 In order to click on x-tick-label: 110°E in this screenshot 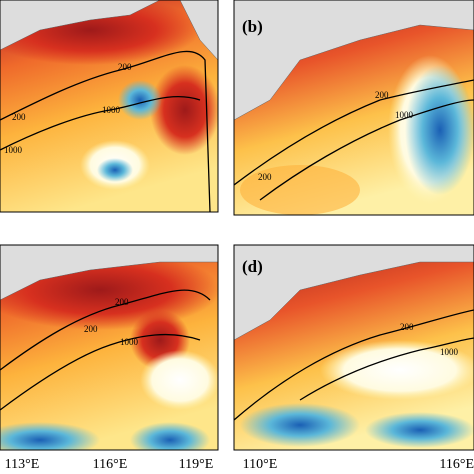, I will do `click(260, 464)`.